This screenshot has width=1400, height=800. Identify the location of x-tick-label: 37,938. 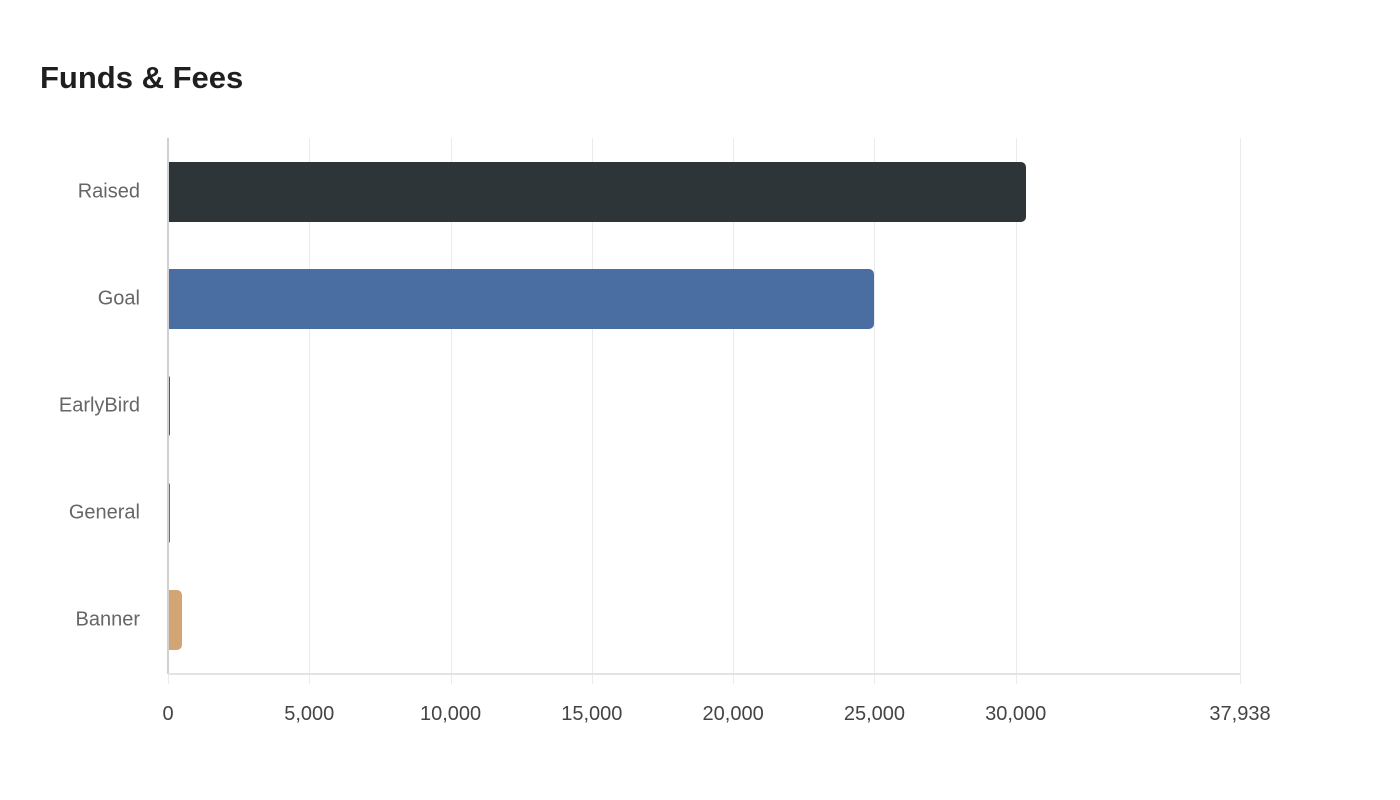
(1240, 714).